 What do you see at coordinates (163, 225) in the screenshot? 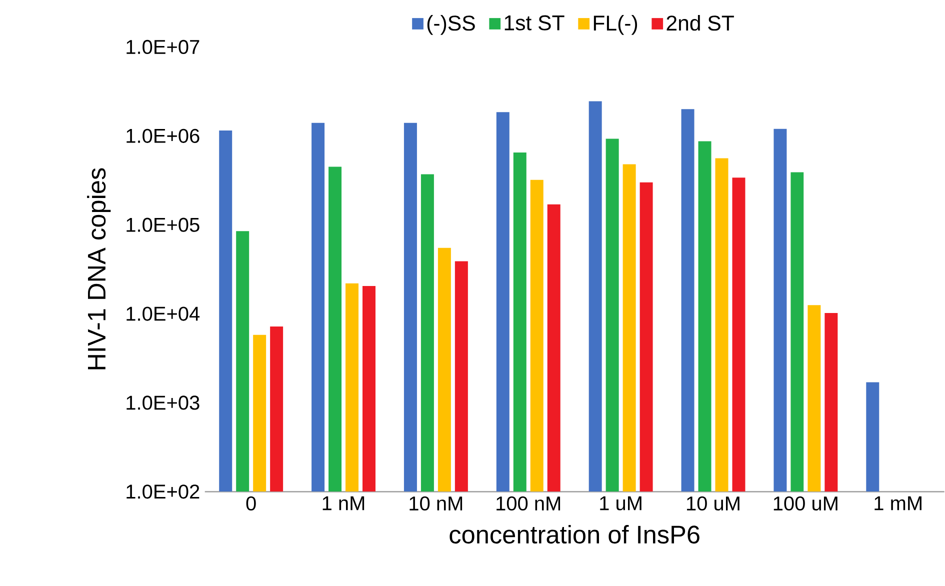
I see `y-tick-label: 1.0E+05` at bounding box center [163, 225].